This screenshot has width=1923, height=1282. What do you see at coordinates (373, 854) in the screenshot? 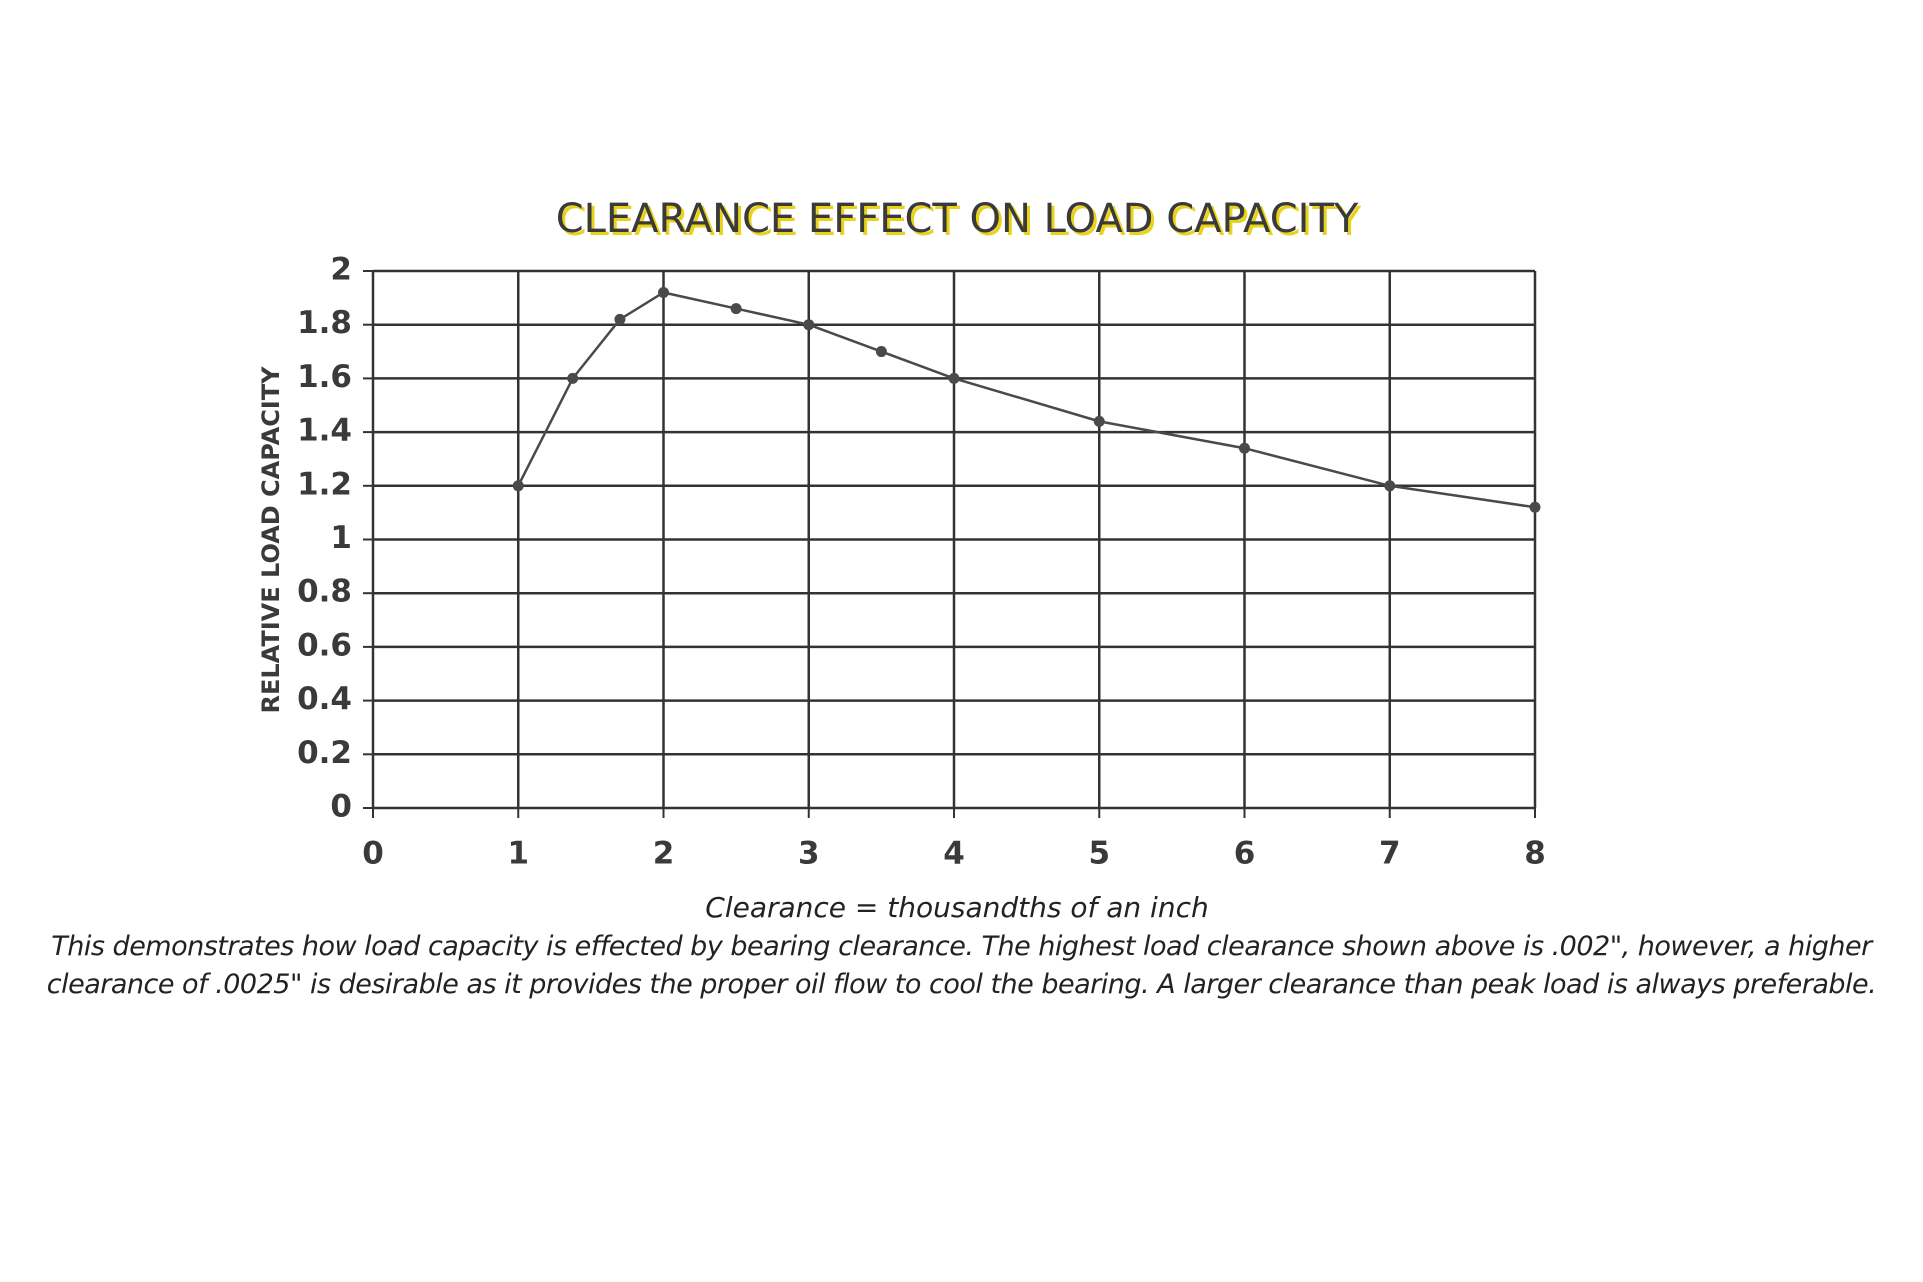
I see `x-tick-label: 0` at bounding box center [373, 854].